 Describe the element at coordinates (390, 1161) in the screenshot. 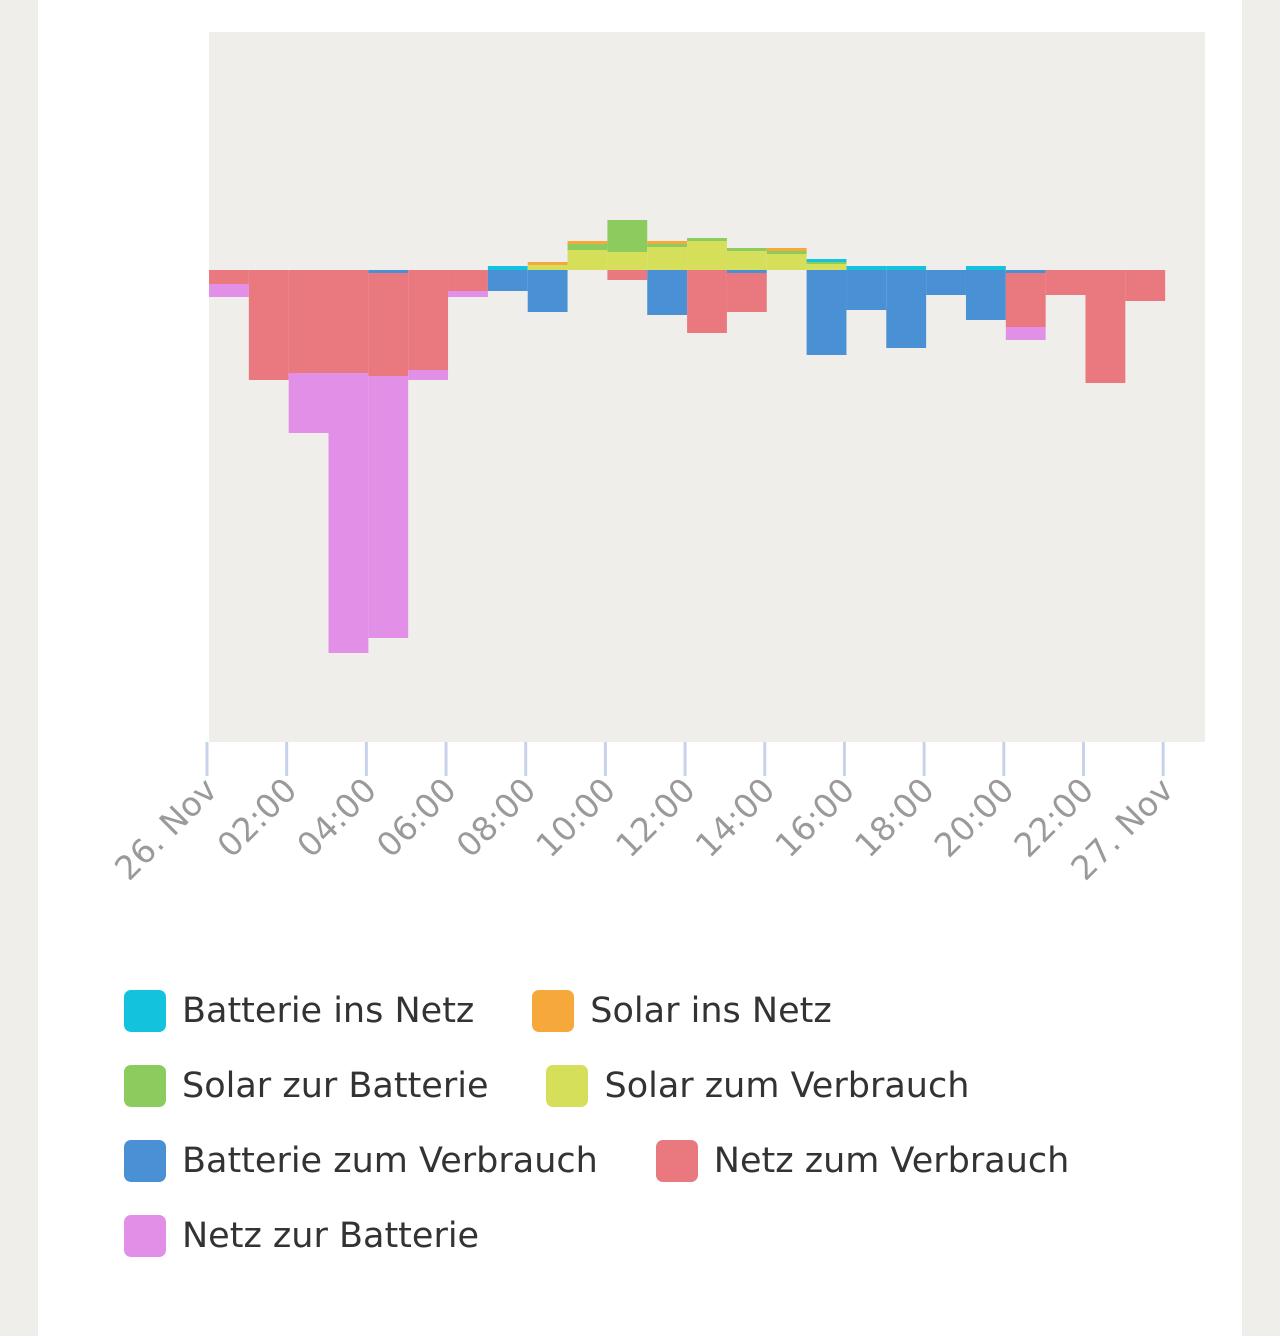

I see `legend-label: Batterie zum Verbrauch` at that location.